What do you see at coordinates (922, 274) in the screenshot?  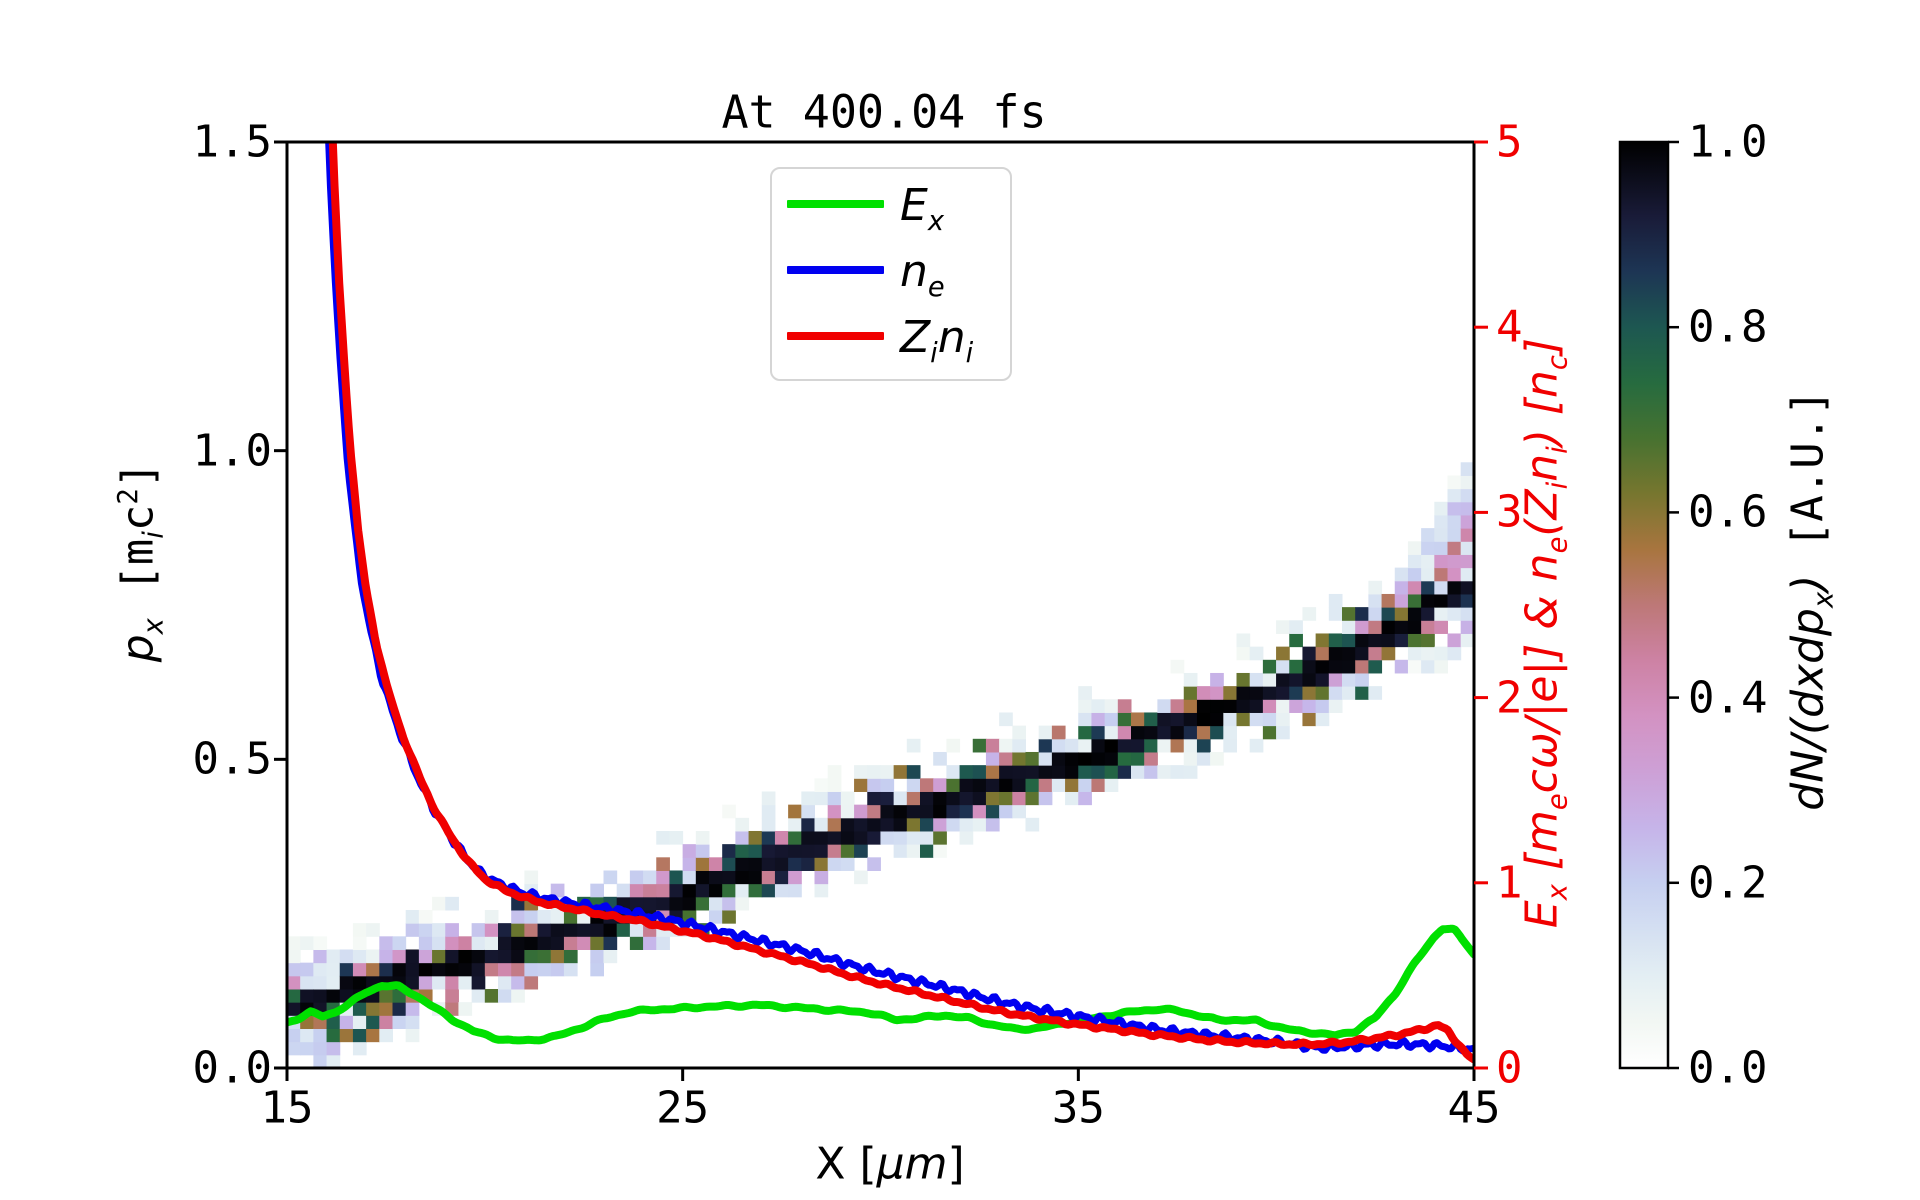 I see `legend-item-label: ne` at bounding box center [922, 274].